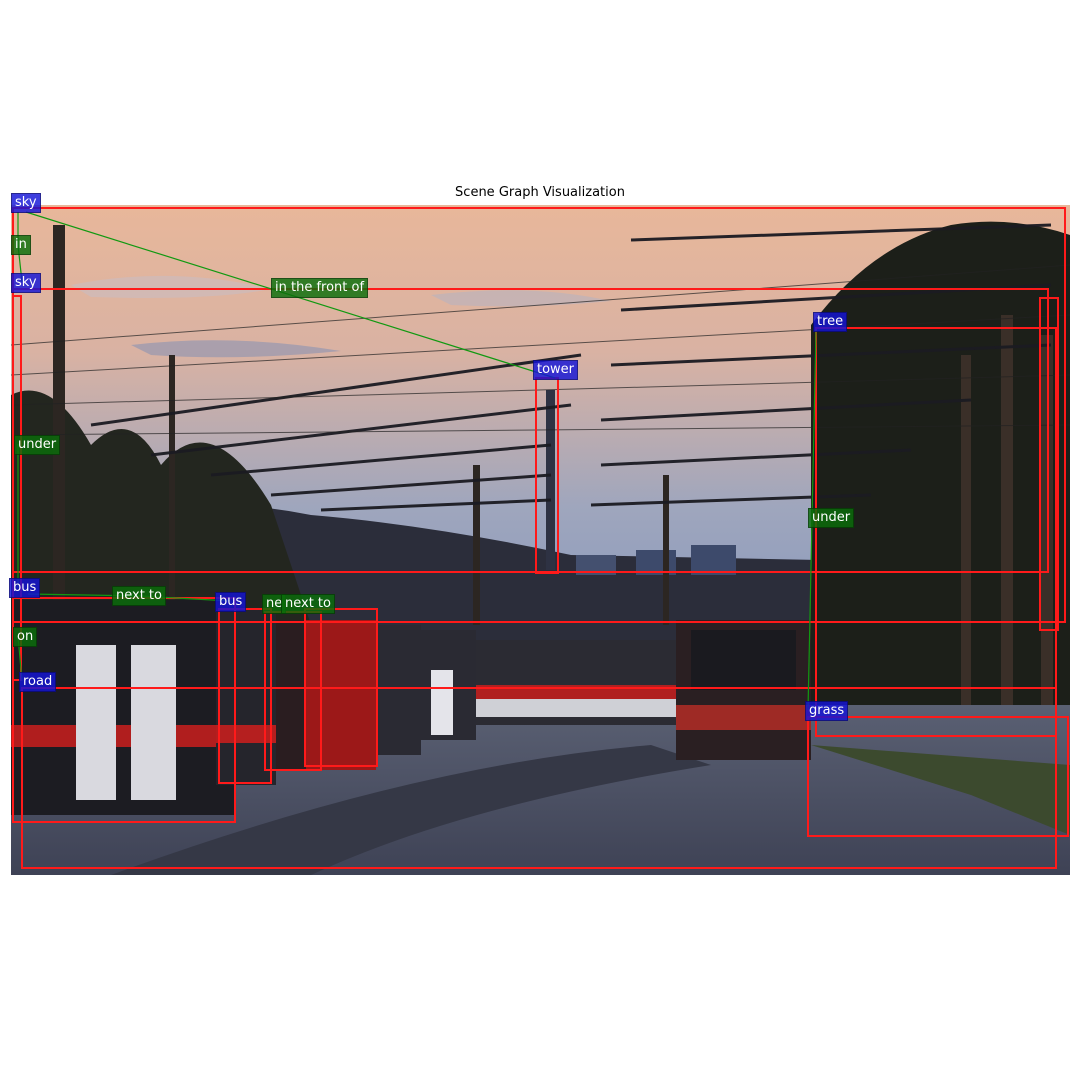  I want to click on object-label-tree: tree, so click(830, 322).